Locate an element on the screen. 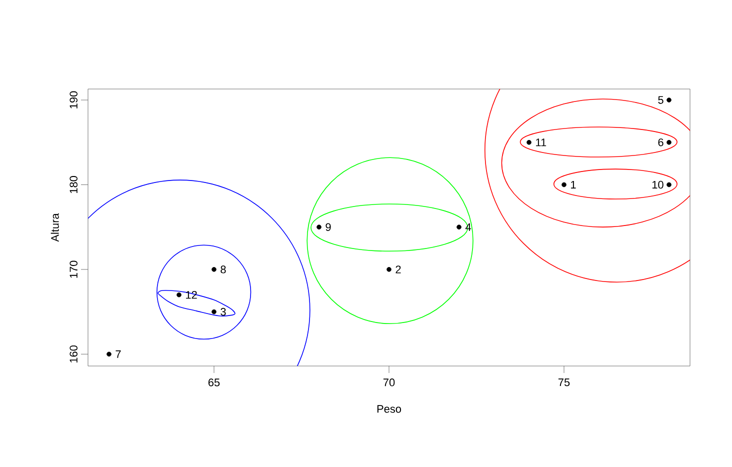 This screenshot has width=732, height=467. x-tick-label: 70 is located at coordinates (389, 382).